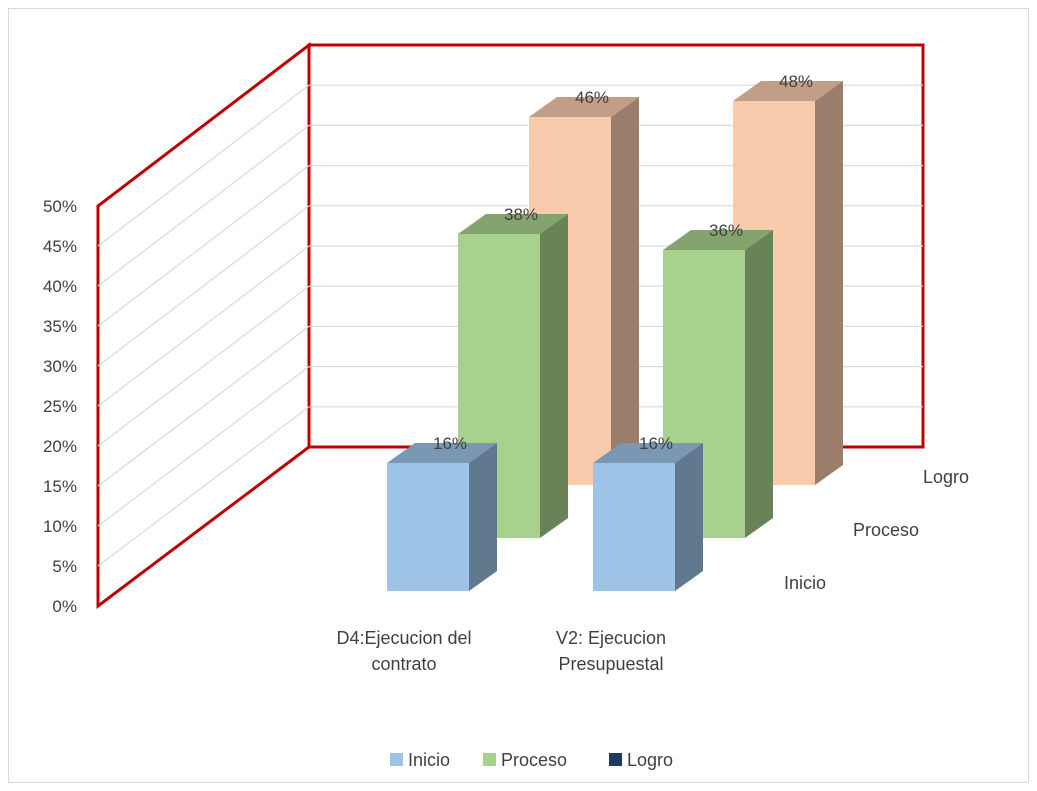  I want to click on y-tick-label: 25%, so click(60, 406).